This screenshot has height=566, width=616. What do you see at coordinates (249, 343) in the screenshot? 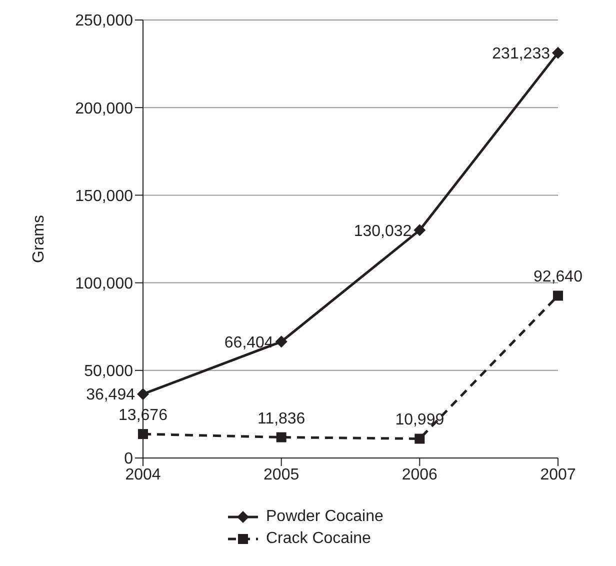
I see `data-label: 66,404` at bounding box center [249, 343].